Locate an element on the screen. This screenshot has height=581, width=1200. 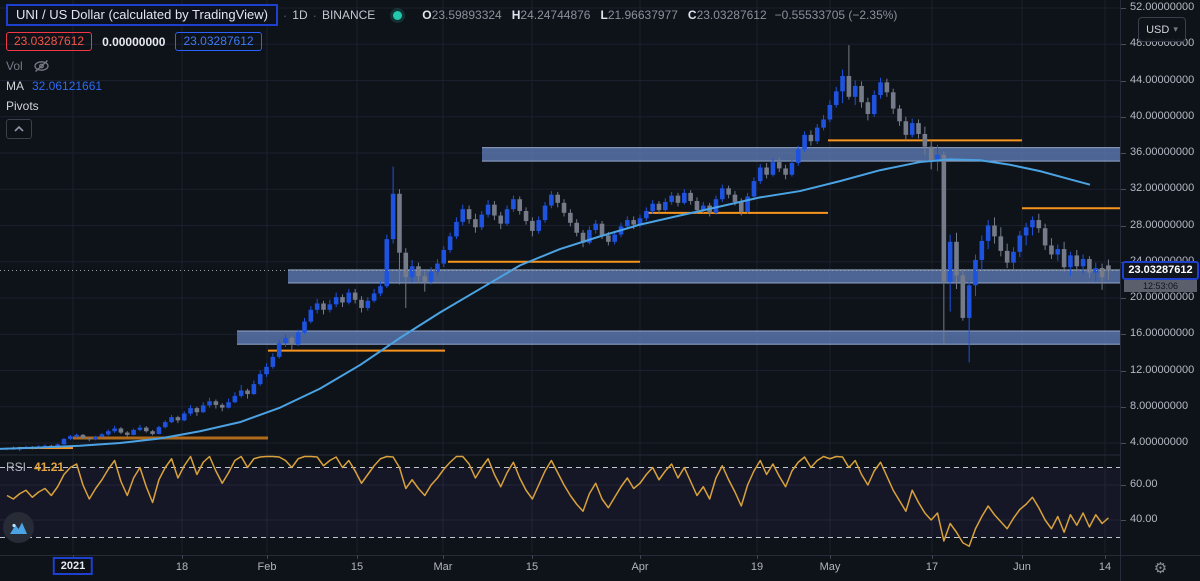
volume-label: Vol is located at coordinates (14, 66).